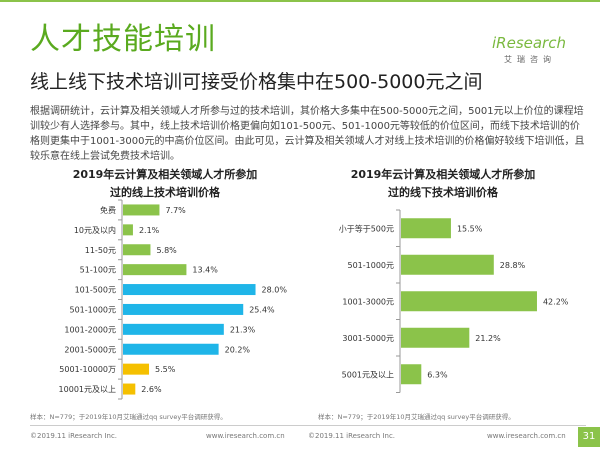 The height and width of the screenshot is (450, 600). Describe the element at coordinates (175, 210) in the screenshot. I see `chart-data-label: 7.7%` at that location.